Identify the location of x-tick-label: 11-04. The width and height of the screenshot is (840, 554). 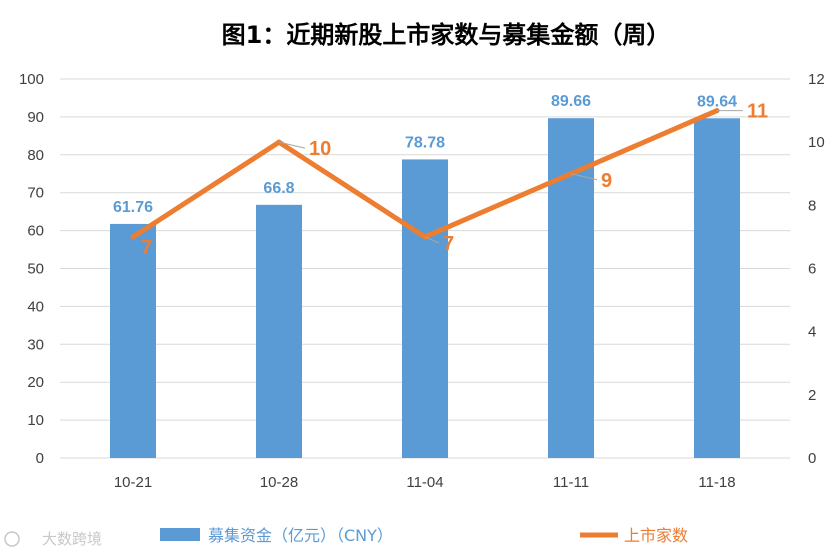
(424, 482).